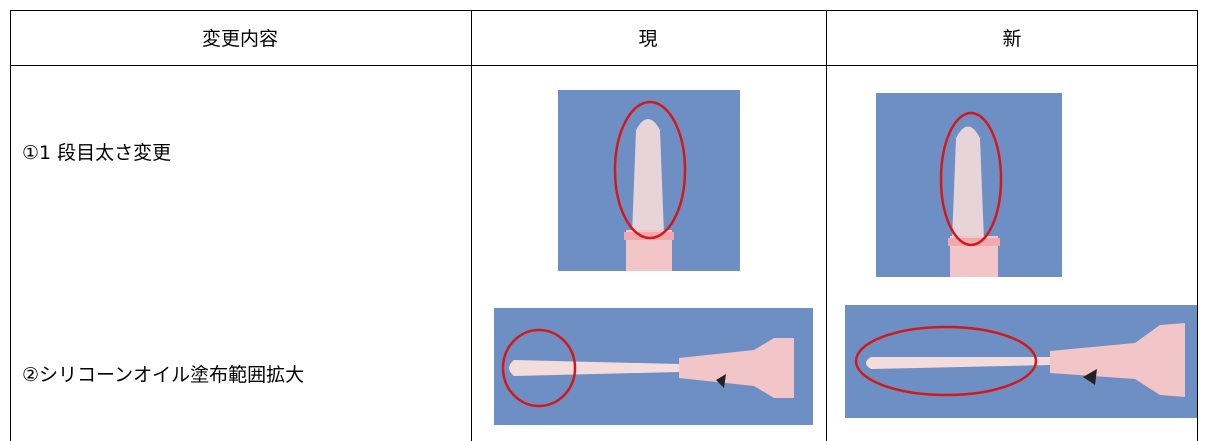 This screenshot has height=441, width=1208. What do you see at coordinates (97, 153) in the screenshot?
I see `row-label: ①1 段目太さ変更` at bounding box center [97, 153].